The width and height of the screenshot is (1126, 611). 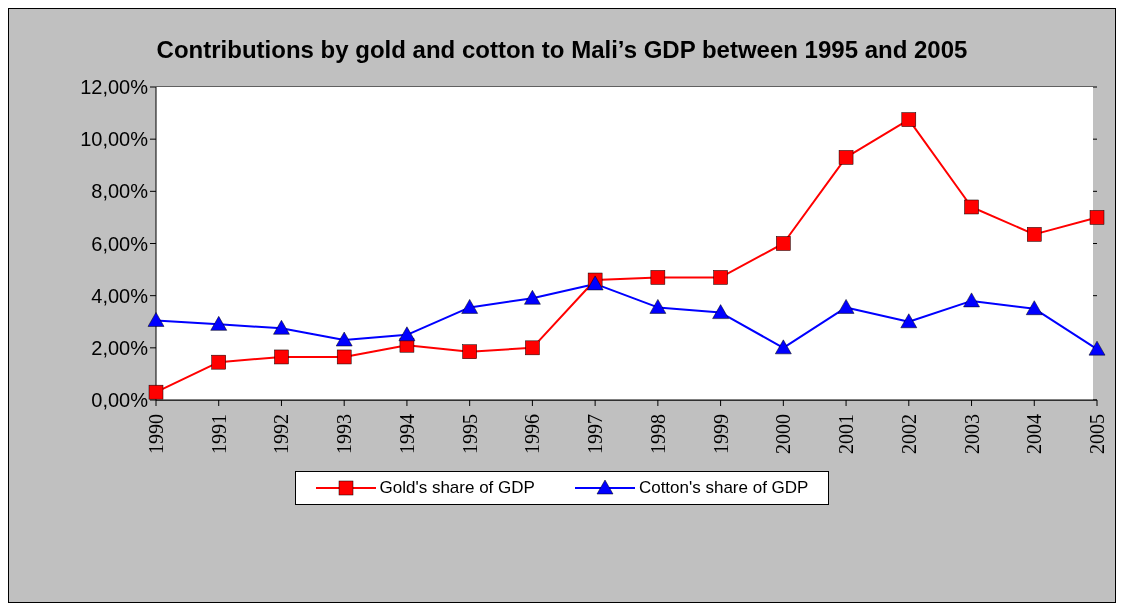 What do you see at coordinates (595, 434) in the screenshot?
I see `x-tick-label: 1997` at bounding box center [595, 434].